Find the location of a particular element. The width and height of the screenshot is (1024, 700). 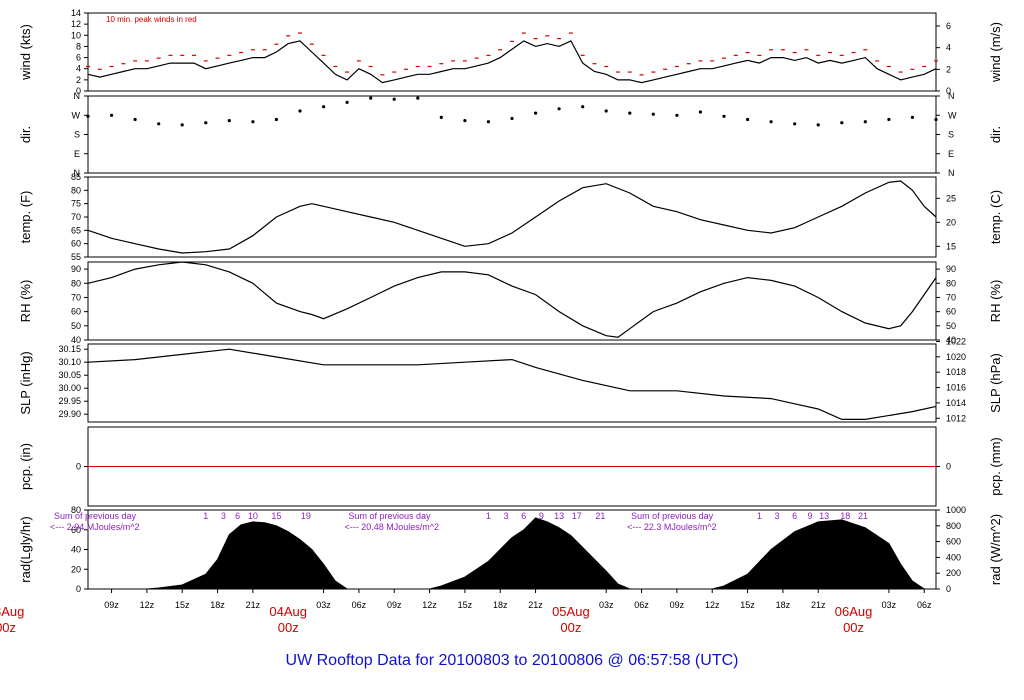

radiation-area is located at coordinates (536, 553).